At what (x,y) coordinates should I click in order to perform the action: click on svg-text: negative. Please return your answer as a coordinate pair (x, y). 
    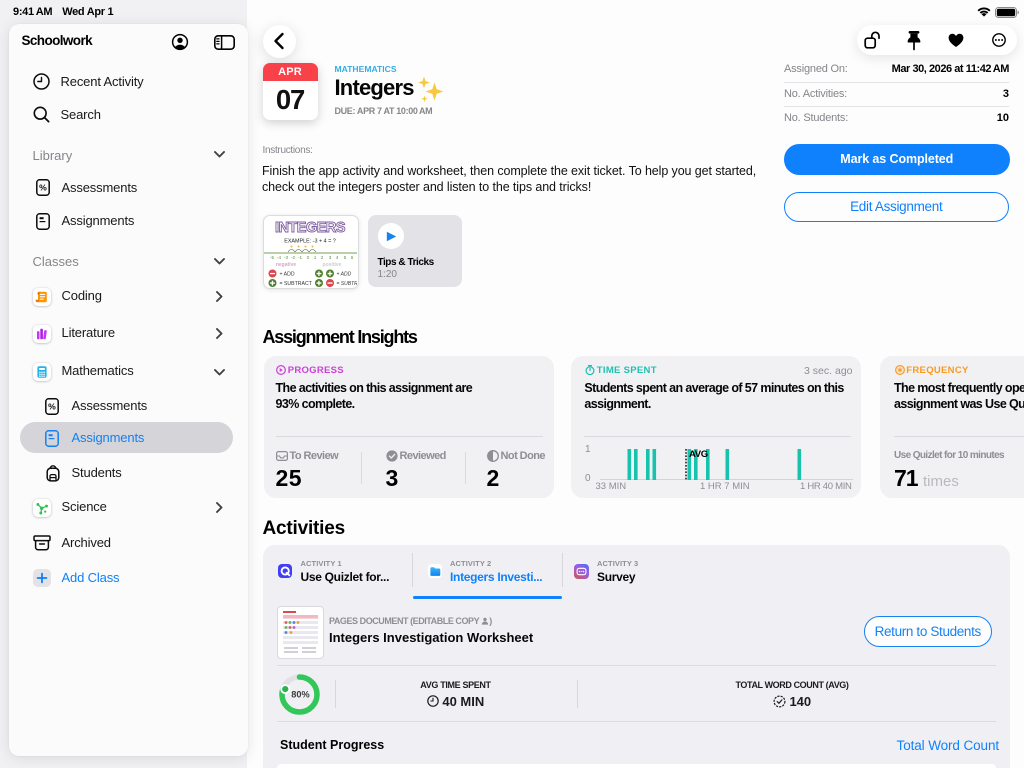
    Looking at the image, I should click on (286, 265).